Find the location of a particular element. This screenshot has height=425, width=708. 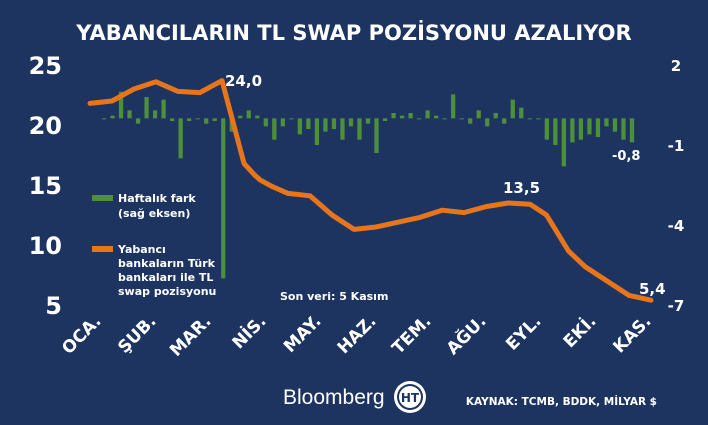

x-tick-label: TEM. is located at coordinates (411, 334).